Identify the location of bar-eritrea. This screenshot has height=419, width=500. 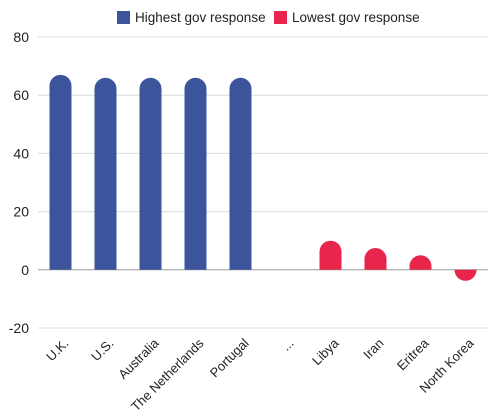
(420, 262).